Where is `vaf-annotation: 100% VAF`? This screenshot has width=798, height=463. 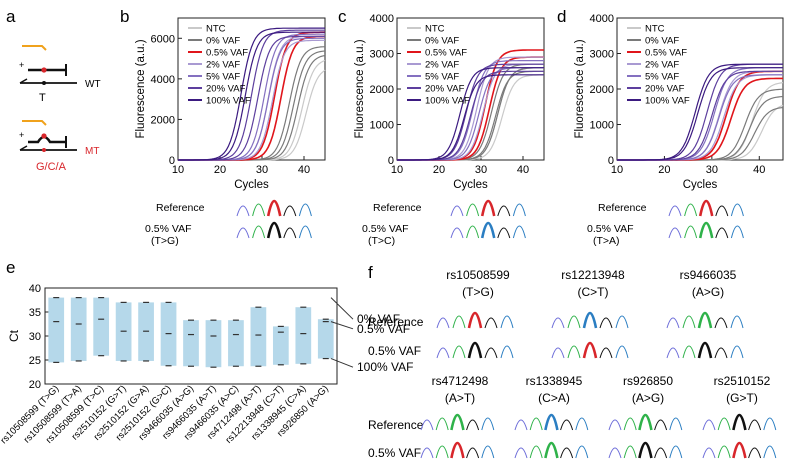
vaf-annotation: 100% VAF is located at coordinates (385, 367).